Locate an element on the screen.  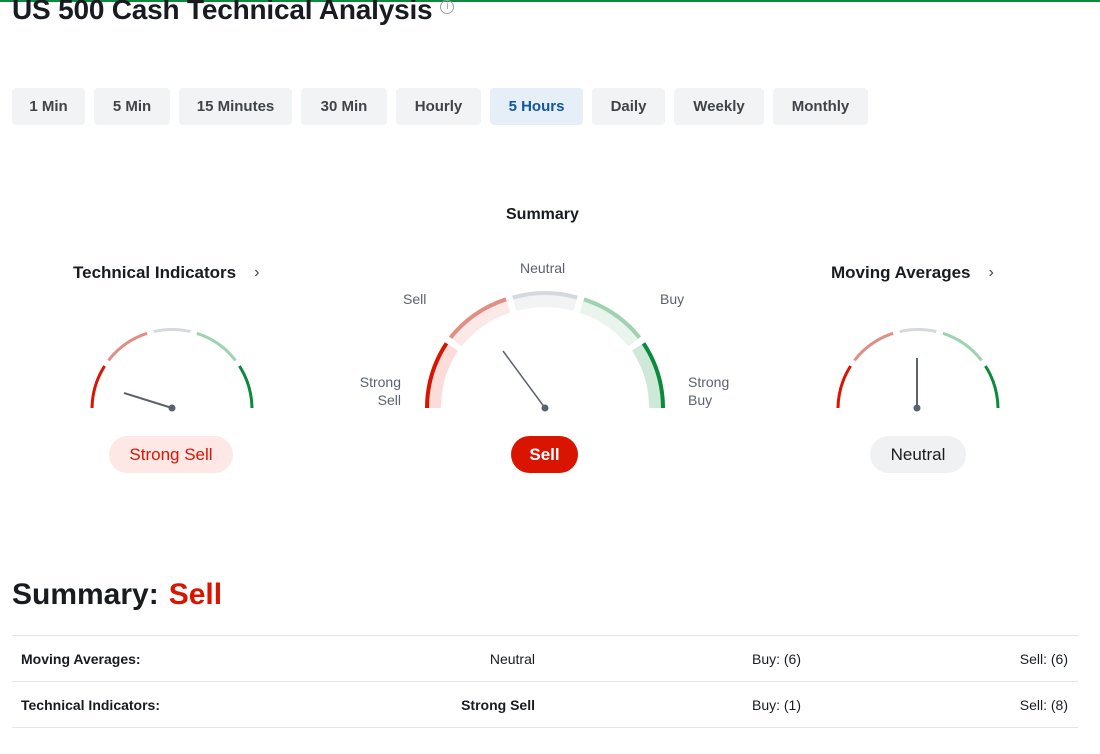
page-title: US 500 Cash Technical Analysis i is located at coordinates (233, 13).